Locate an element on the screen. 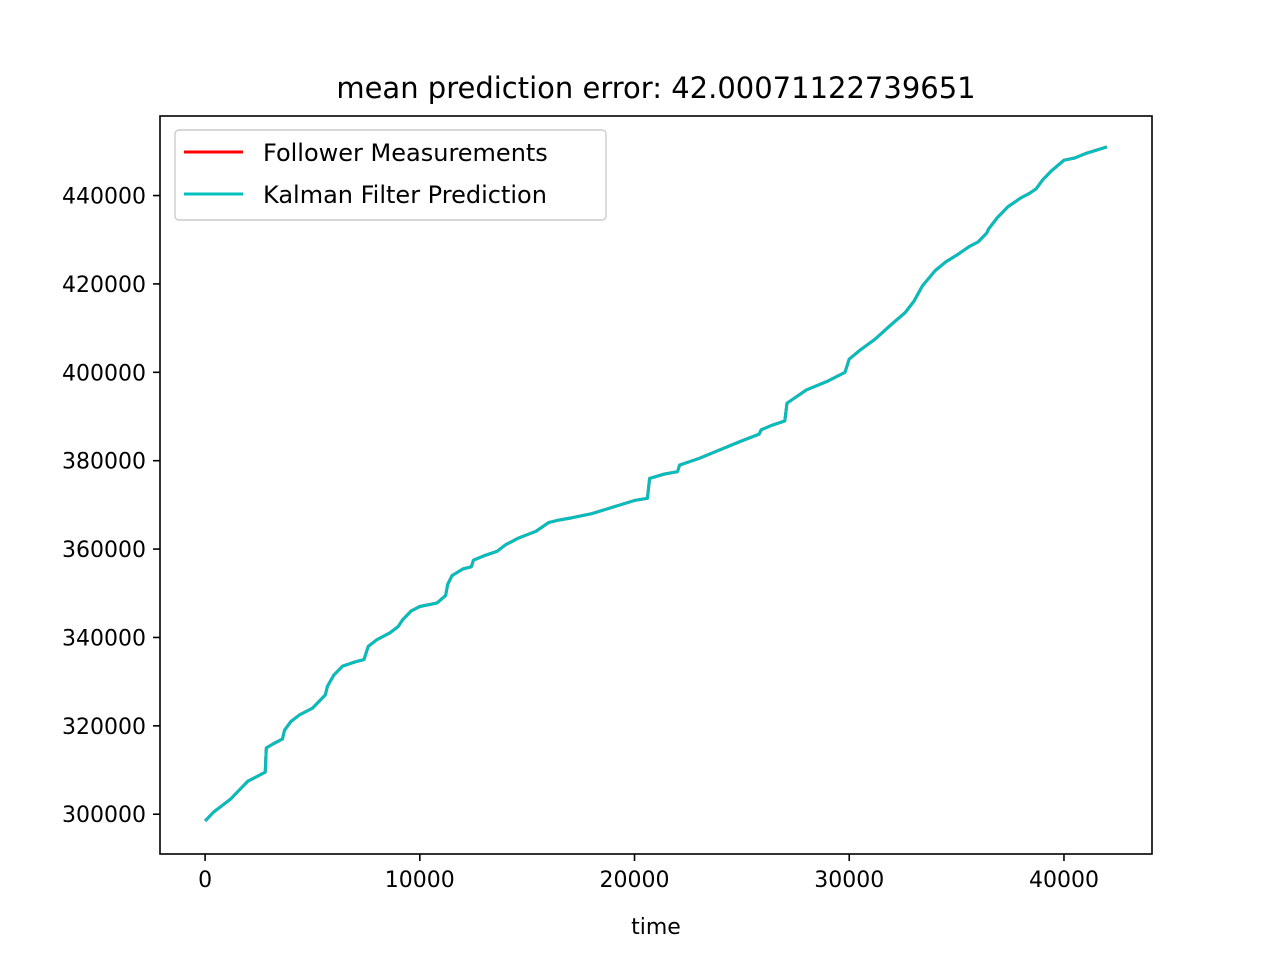  legend-box is located at coordinates (390, 175).